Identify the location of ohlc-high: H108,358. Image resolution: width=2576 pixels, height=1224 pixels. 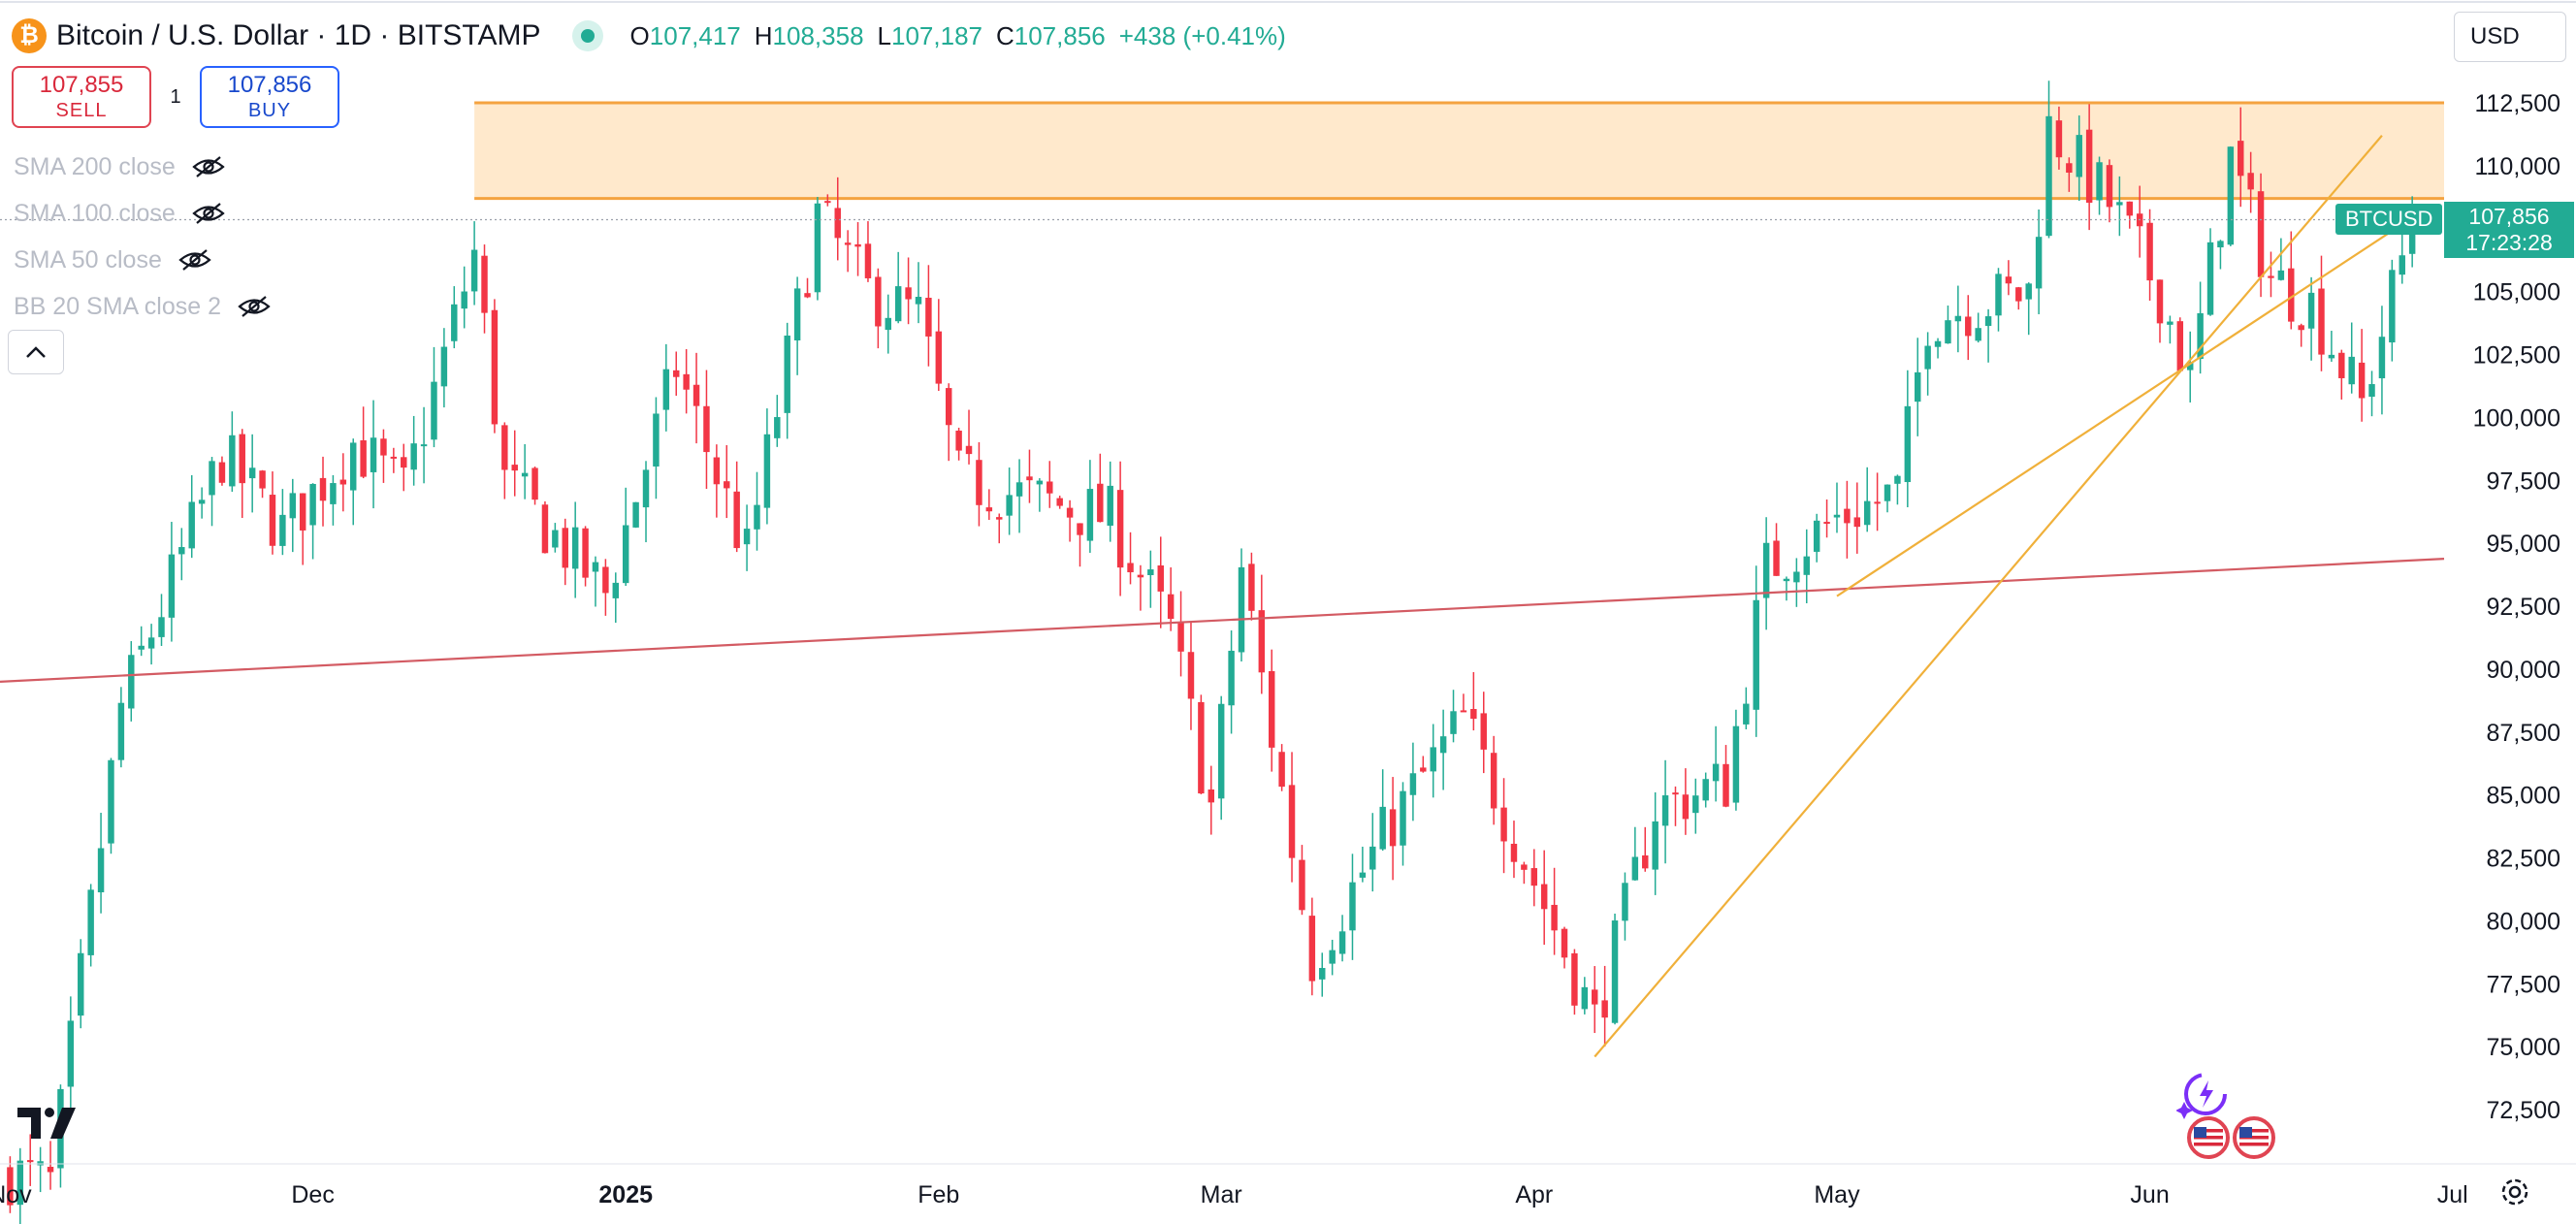
(809, 35).